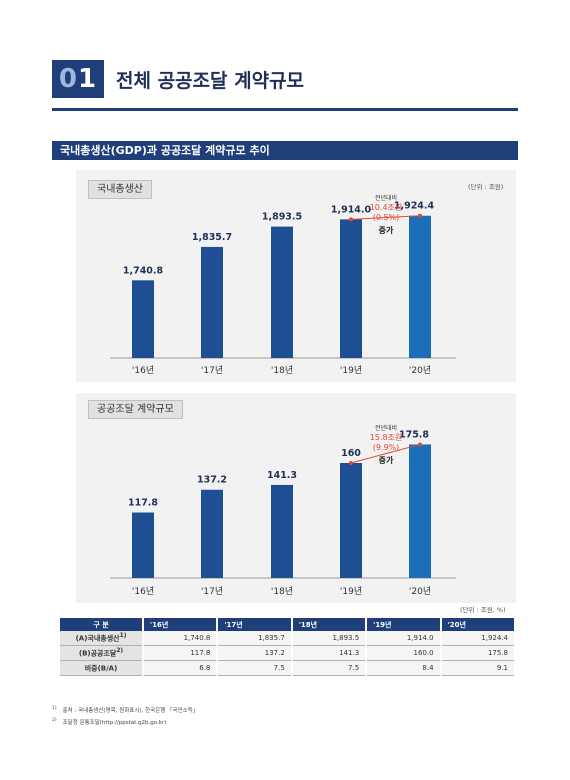 Image resolution: width=570 pixels, height=780 pixels. I want to click on table-header-row: 구 분 '16년 '17년 '18년 '19년 '20년, so click(288, 624).